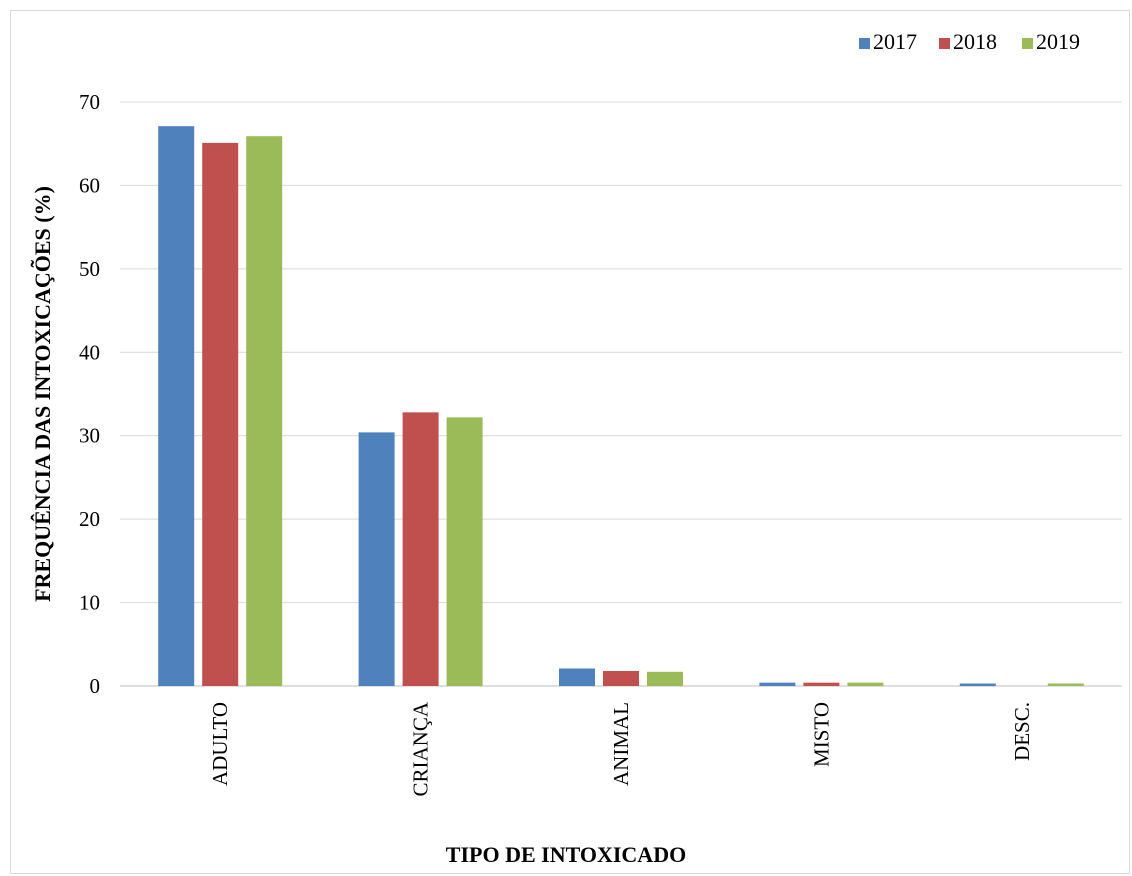 This screenshot has width=1132, height=876. Describe the element at coordinates (421, 748) in the screenshot. I see `x-category-label: CRIANÇA` at that location.